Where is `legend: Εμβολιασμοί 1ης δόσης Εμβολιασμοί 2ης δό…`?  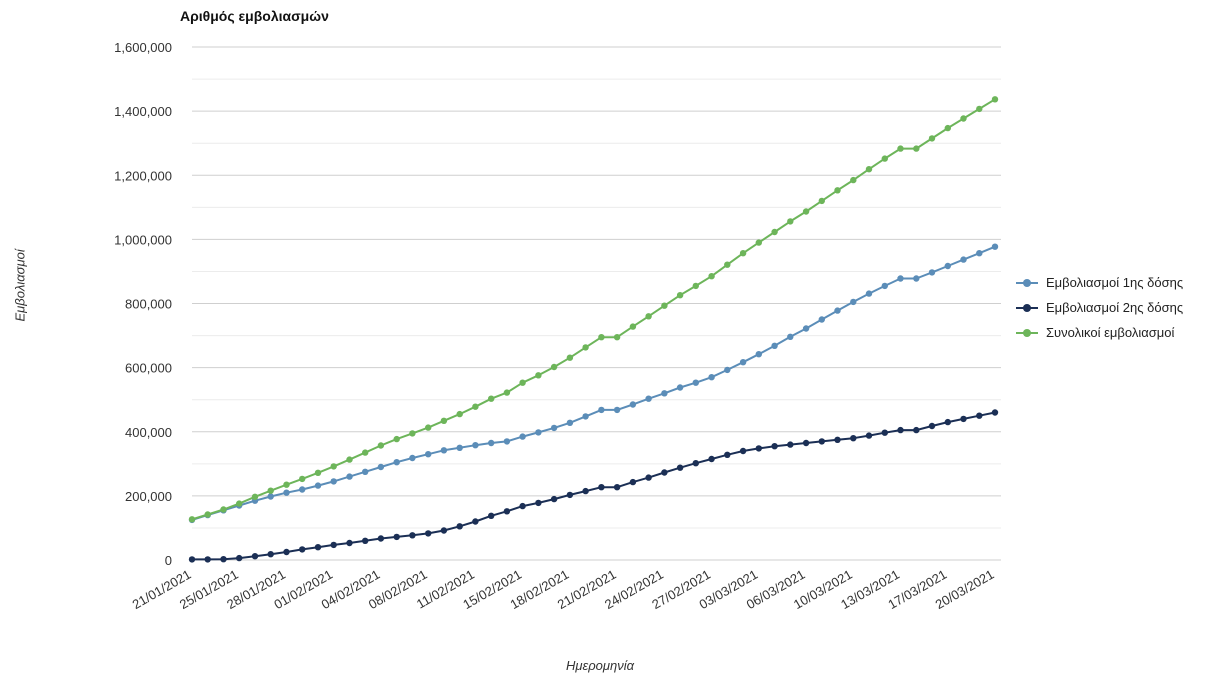 legend: Εμβολιασμοί 1ης δόσης Εμβολιασμοί 2ης δό… is located at coordinates (1099, 307).